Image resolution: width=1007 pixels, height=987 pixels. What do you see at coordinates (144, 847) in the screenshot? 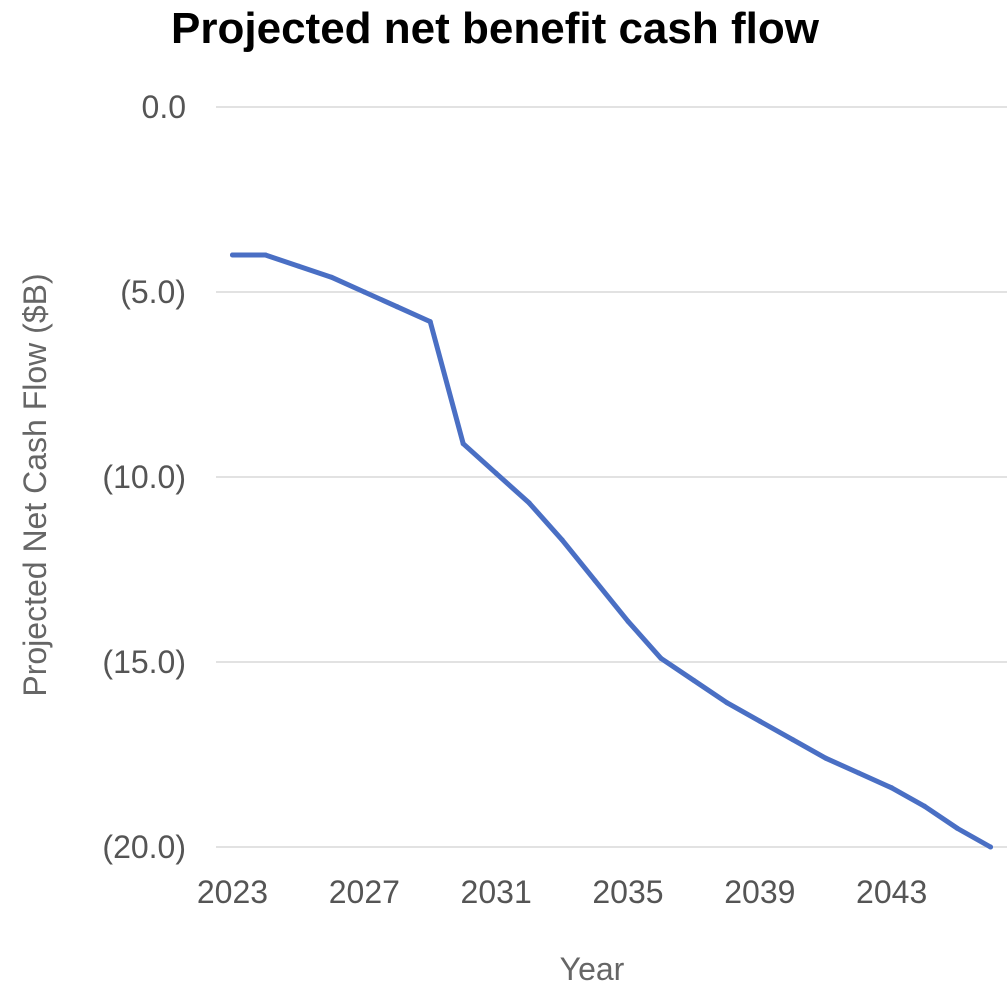
I see `y-tick-label: (20.0)` at bounding box center [144, 847].